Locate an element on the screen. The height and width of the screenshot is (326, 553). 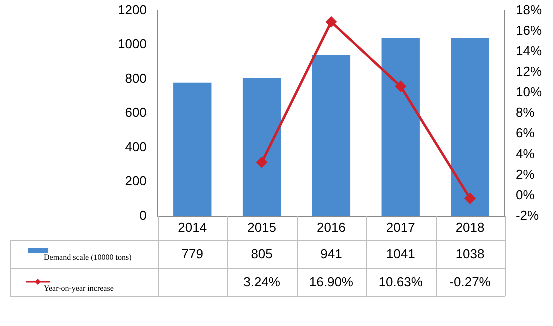
y-tick-label: 400 is located at coordinates (136, 146).